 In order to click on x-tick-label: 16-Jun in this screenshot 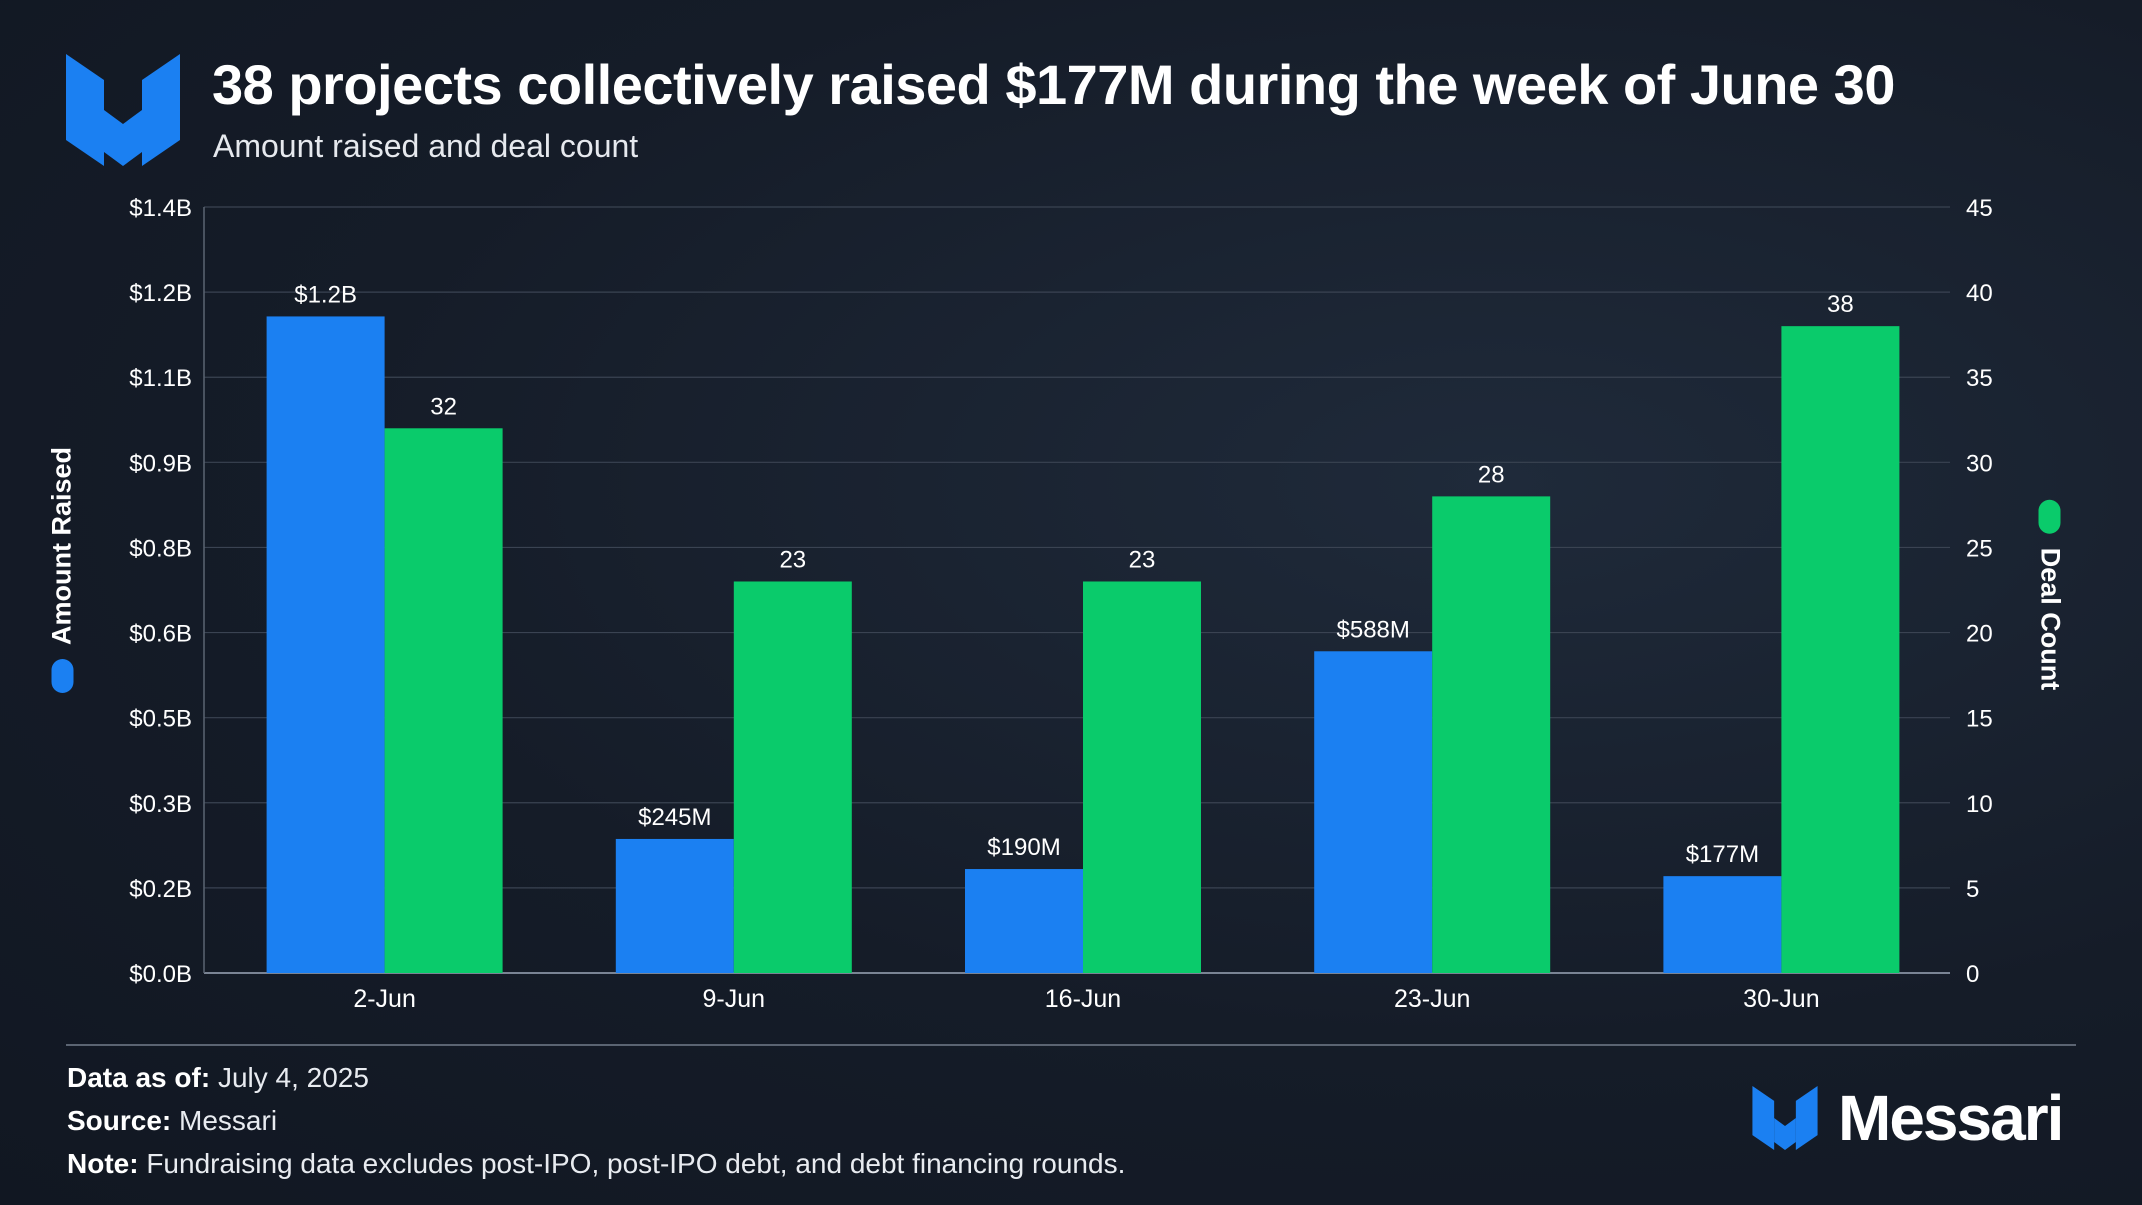, I will do `click(1083, 999)`.